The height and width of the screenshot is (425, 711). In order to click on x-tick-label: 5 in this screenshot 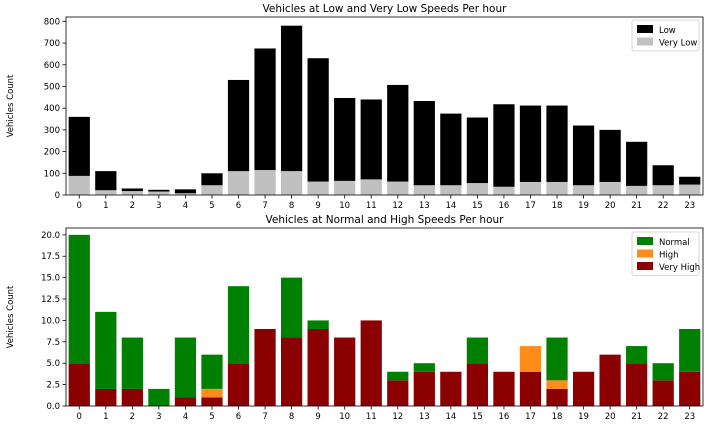, I will do `click(211, 417)`.